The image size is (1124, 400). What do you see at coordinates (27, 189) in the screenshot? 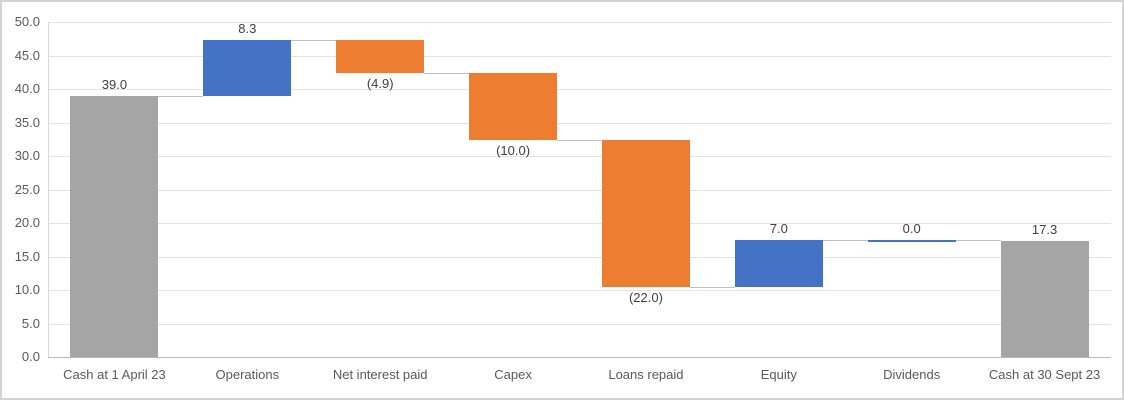
I see `y-tick-label: 25.0` at bounding box center [27, 189].